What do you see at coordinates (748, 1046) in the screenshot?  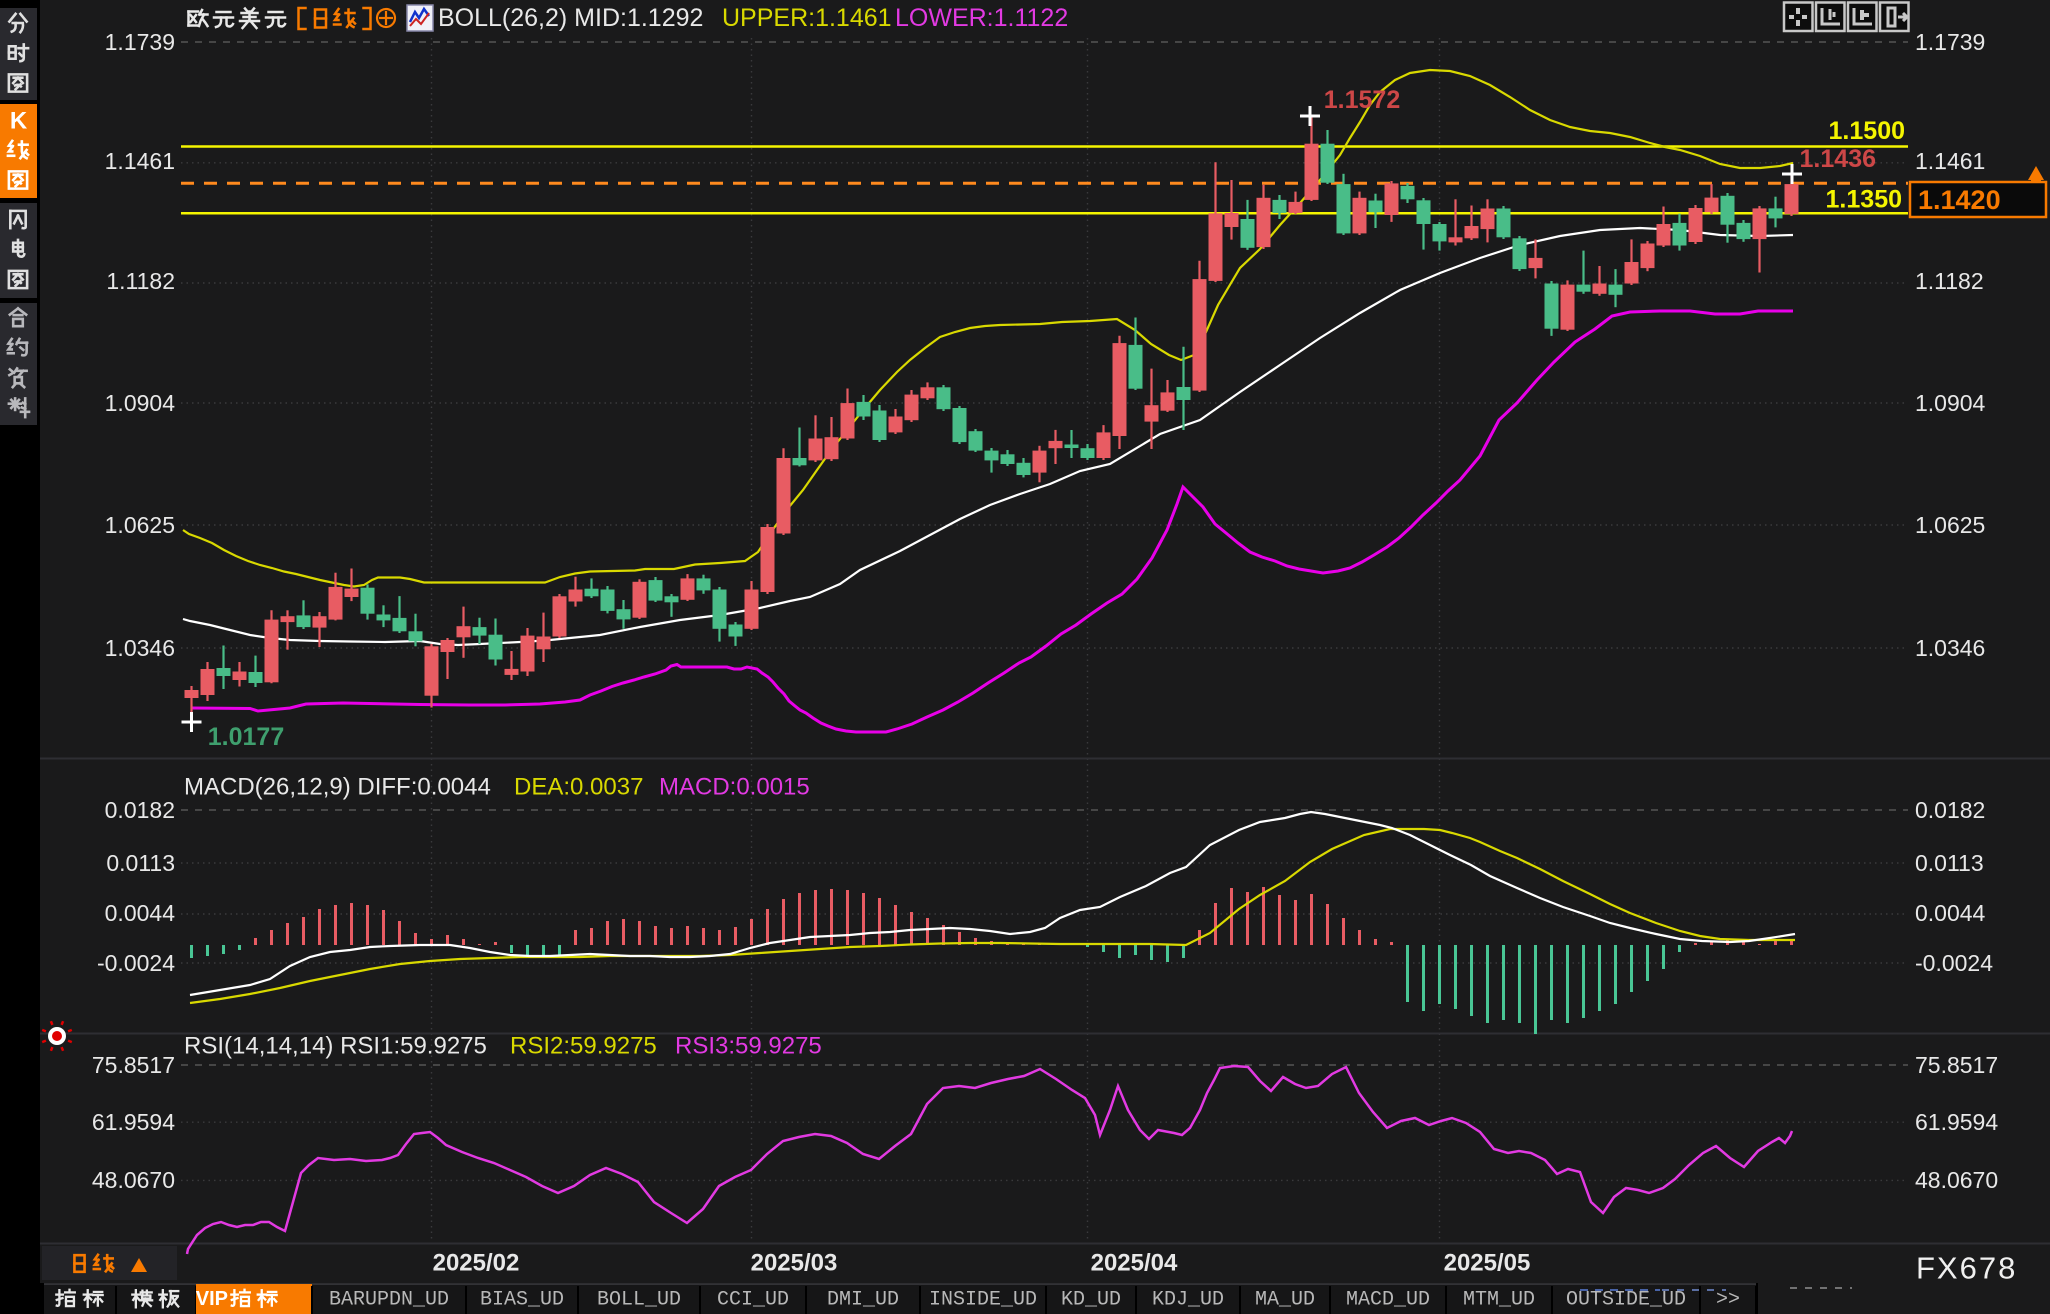 I see `svg-text: RSI3:59.9275` at bounding box center [748, 1046].